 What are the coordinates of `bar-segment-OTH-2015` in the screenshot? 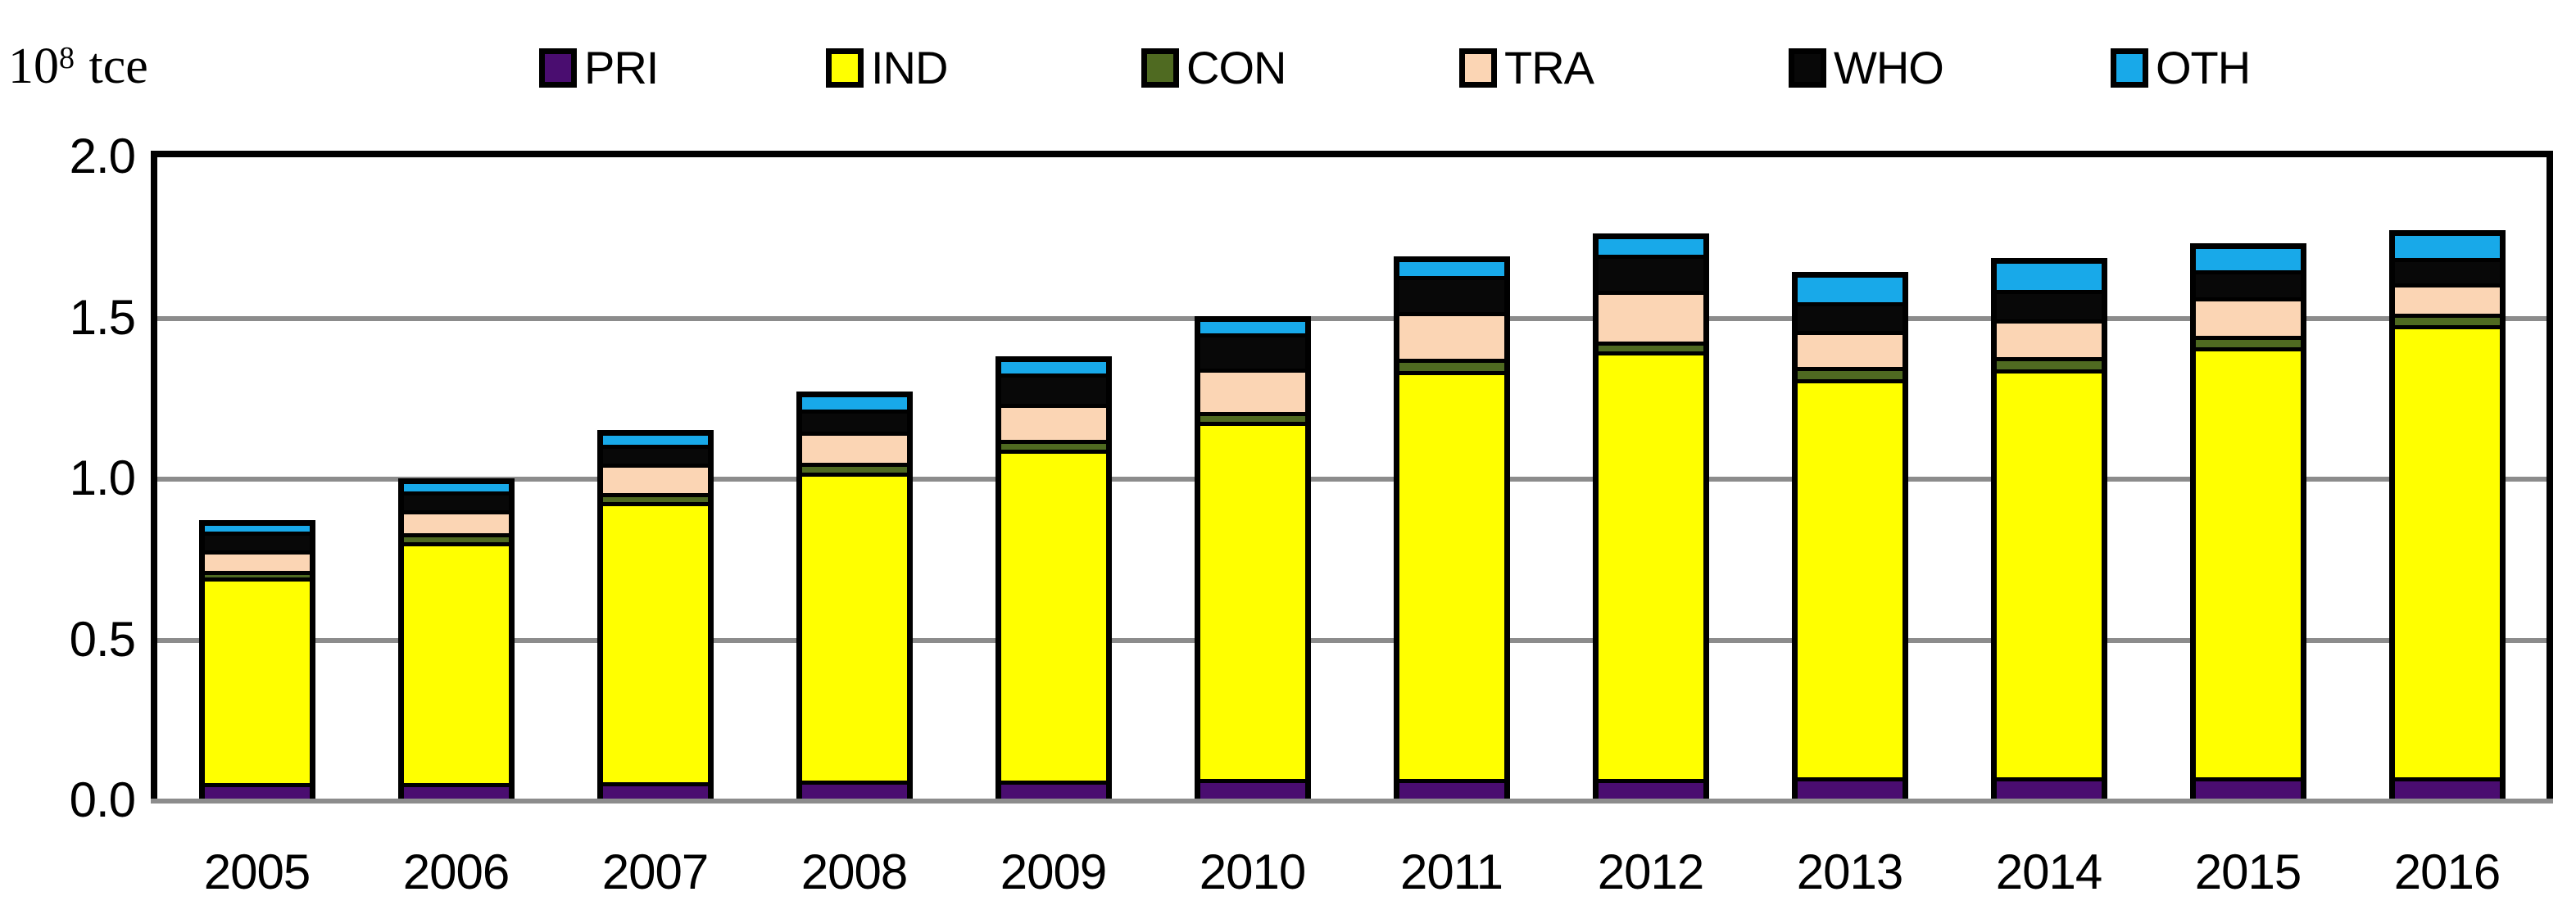 It's located at (2248, 262).